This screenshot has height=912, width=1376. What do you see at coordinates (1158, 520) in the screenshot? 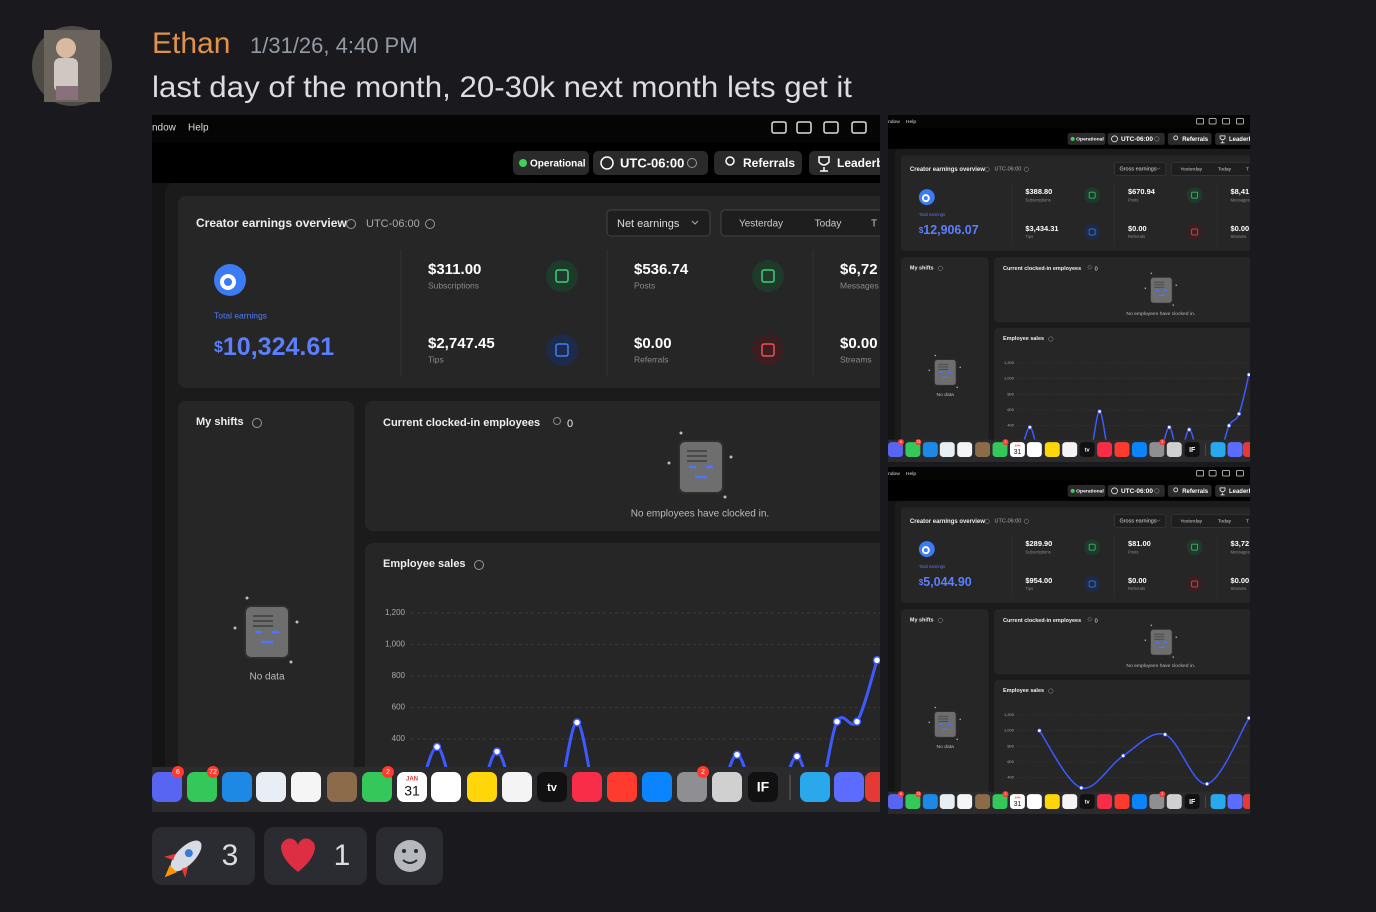
I see `chevron` at bounding box center [1158, 520].